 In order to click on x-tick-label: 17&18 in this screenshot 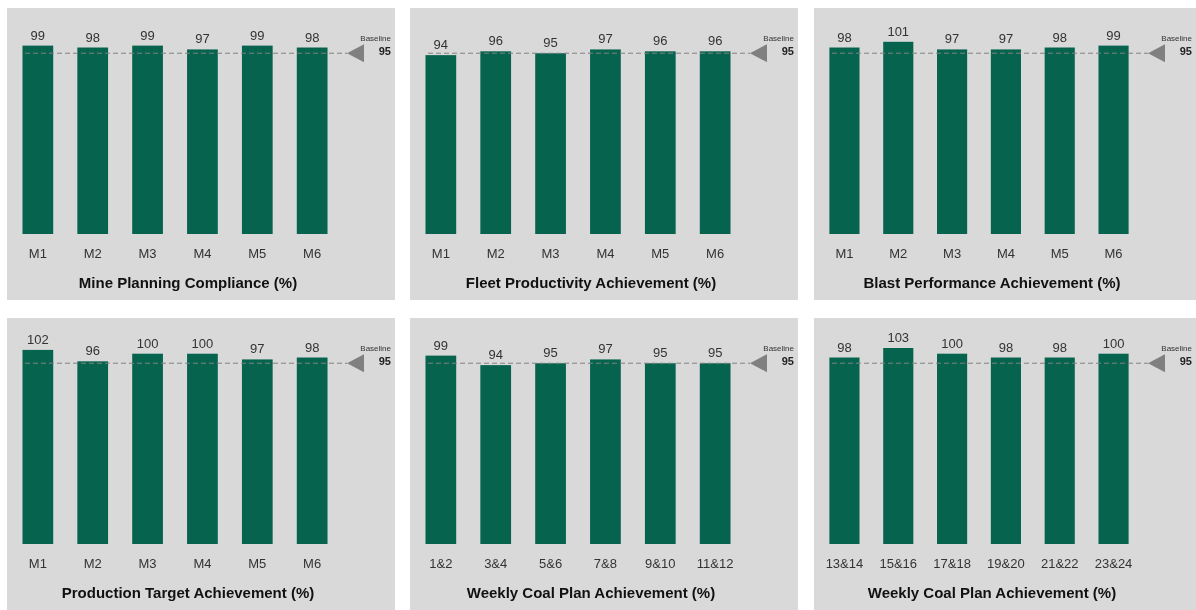, I will do `click(952, 563)`.